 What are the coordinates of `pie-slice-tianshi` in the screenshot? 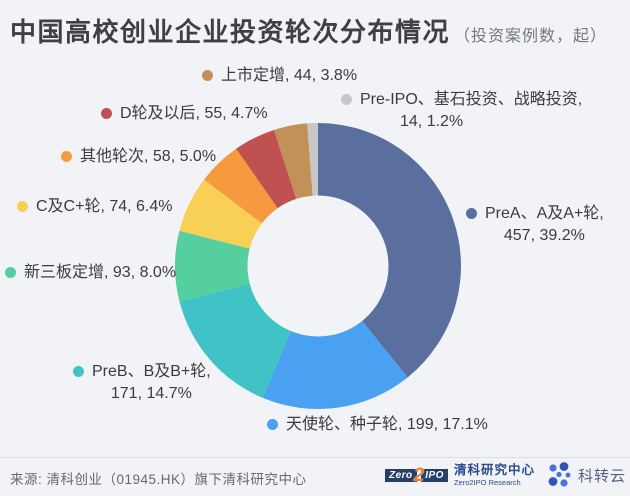 It's located at (335, 364).